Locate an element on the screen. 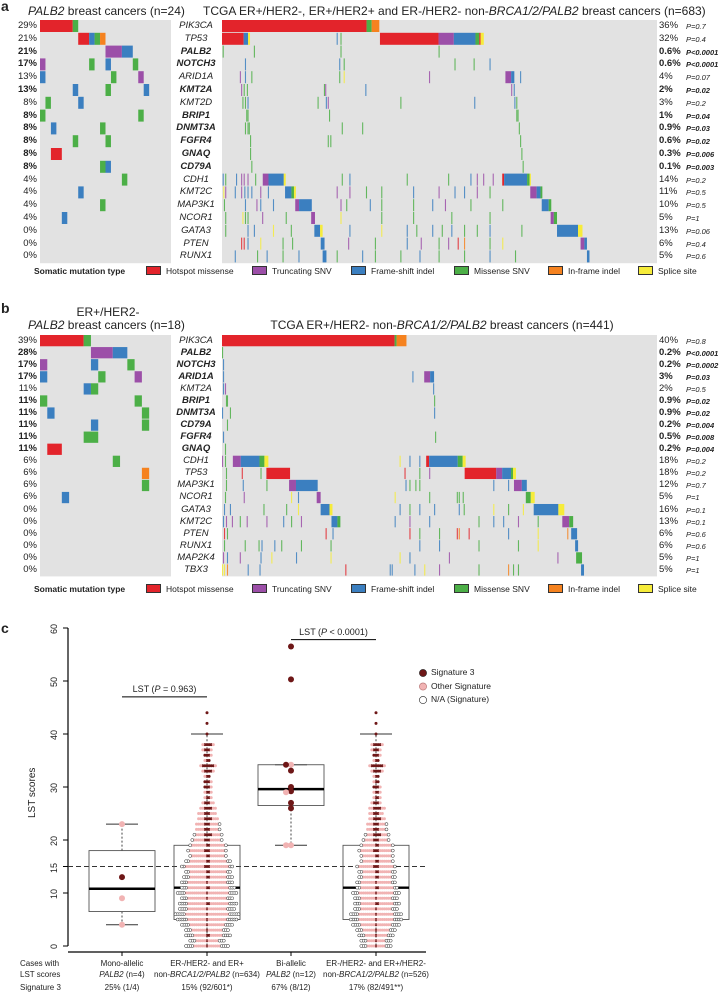 This screenshot has height=993, width=719. mutation-cell-notch3 is located at coordinates (135, 64).